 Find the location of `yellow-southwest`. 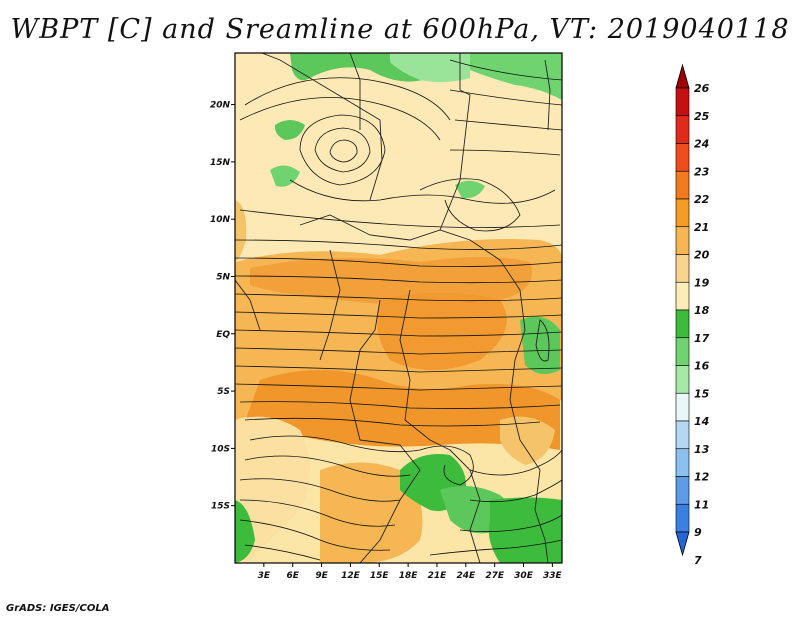

yellow-southwest is located at coordinates (272, 488).